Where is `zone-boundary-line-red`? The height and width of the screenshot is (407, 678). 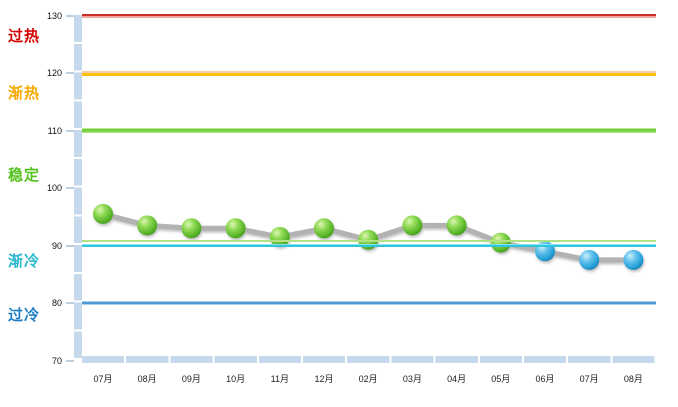 zone-boundary-line-red is located at coordinates (369, 15).